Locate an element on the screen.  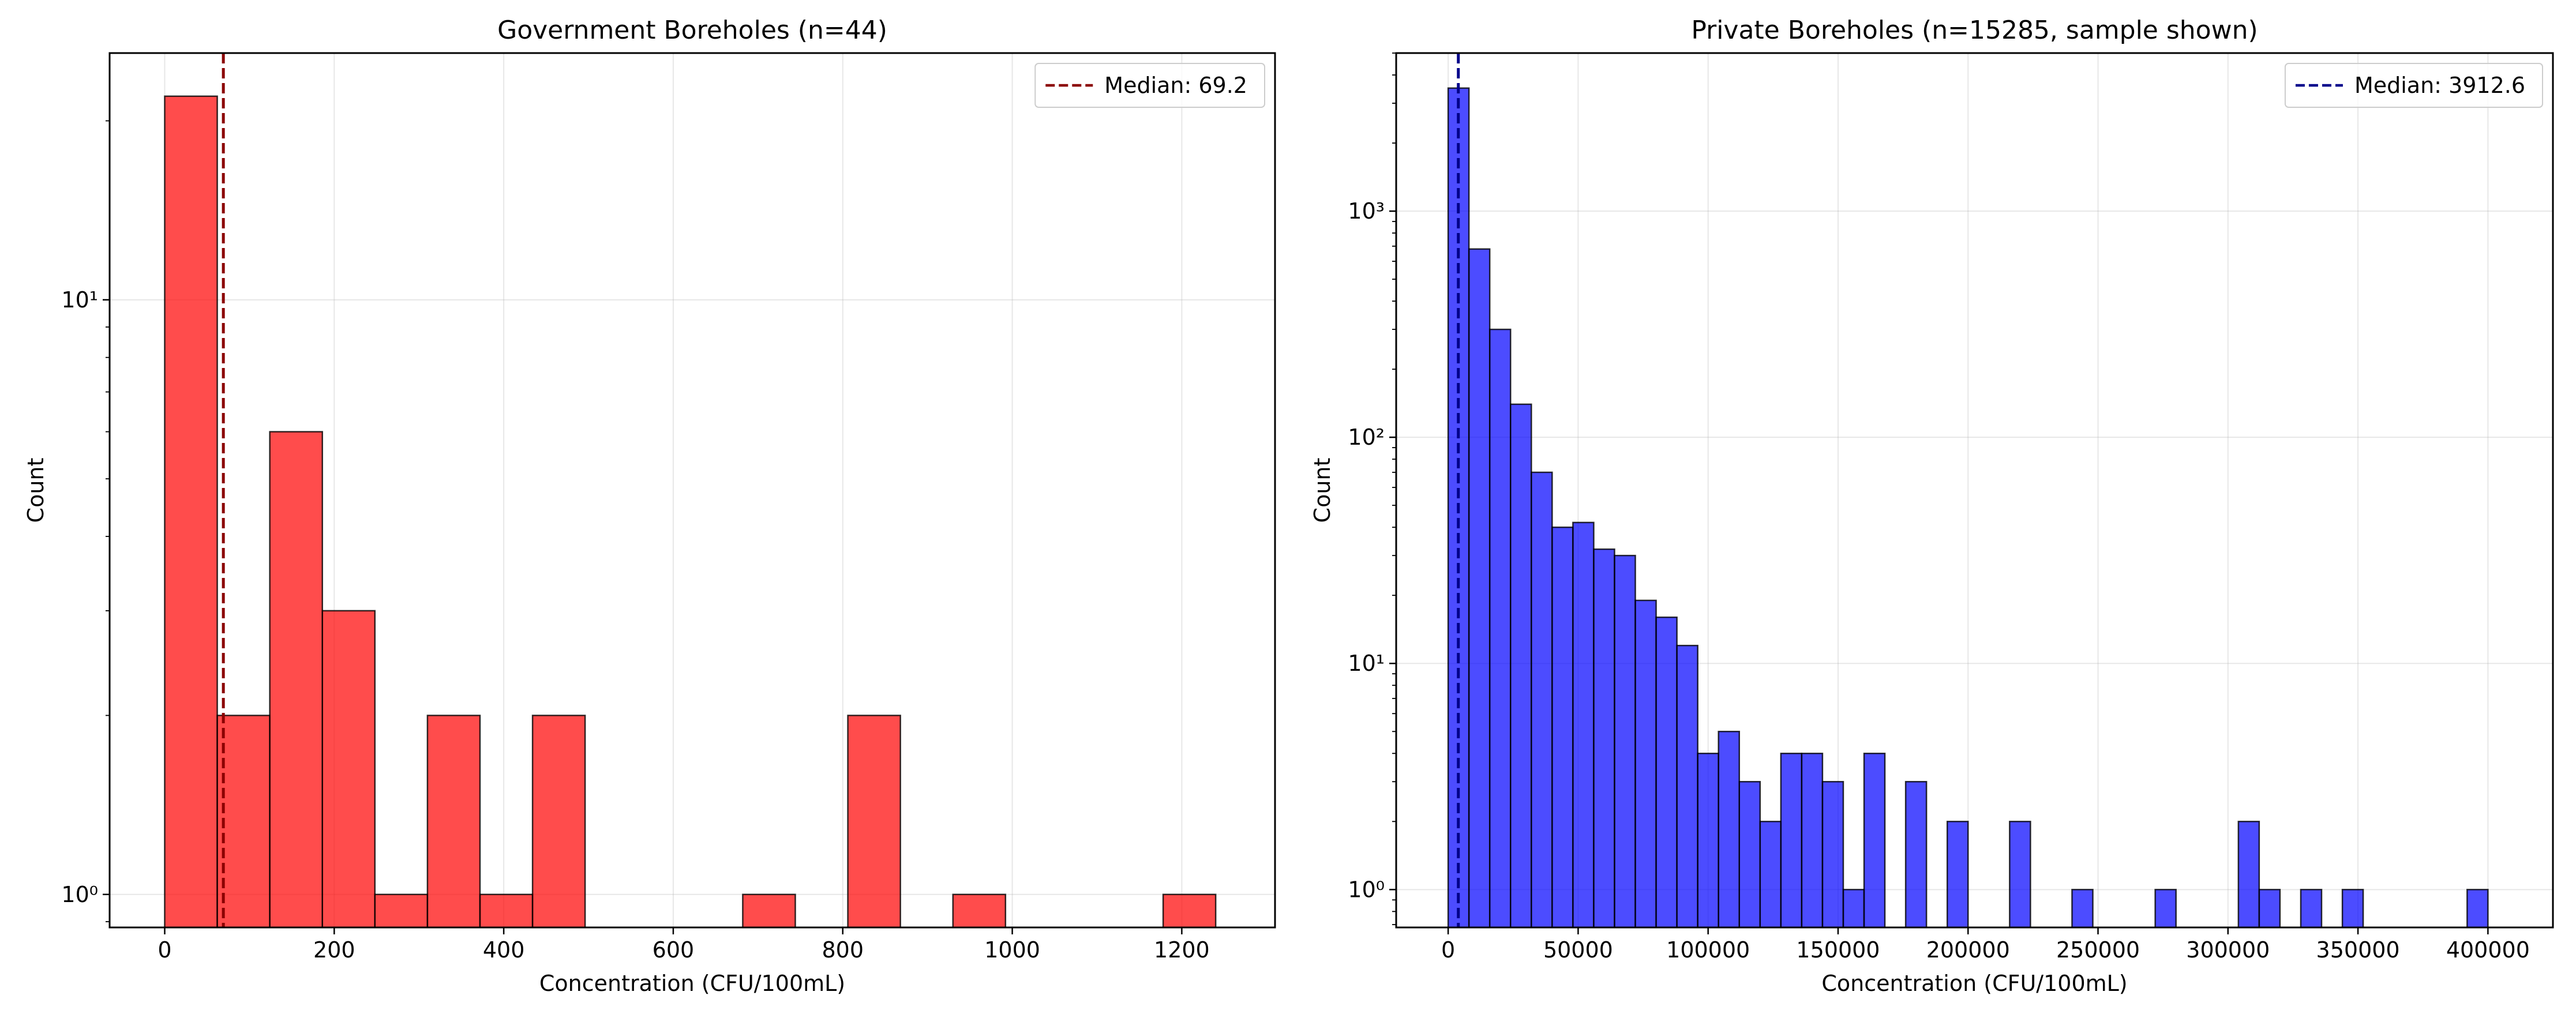
x-tick-label: 400000 is located at coordinates (2488, 950).